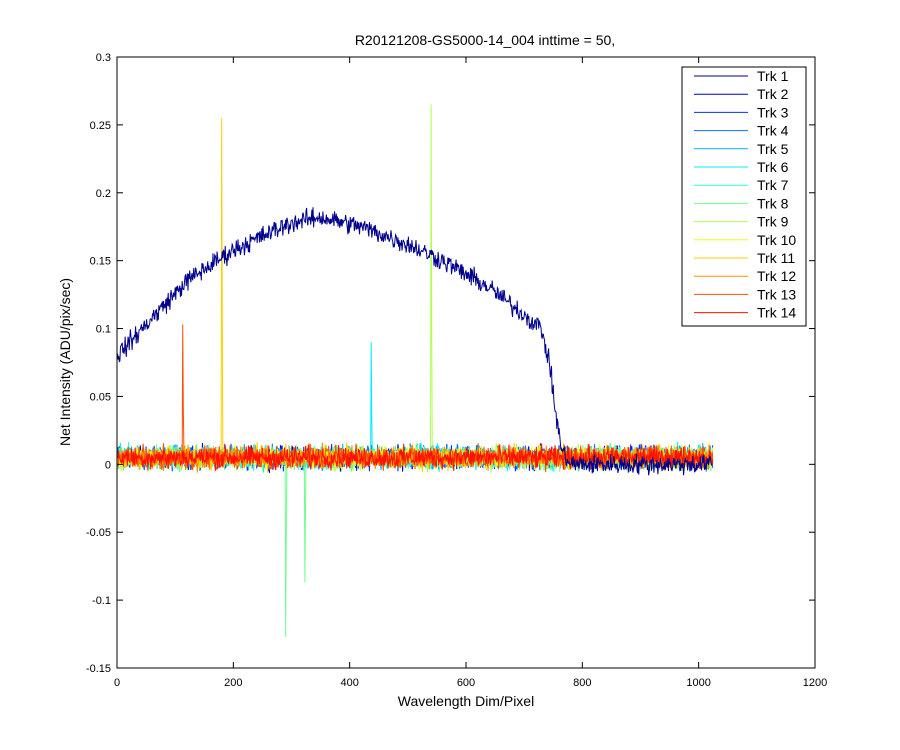 The width and height of the screenshot is (900, 750). I want to click on legend-label-14: Trk 14, so click(776, 313).